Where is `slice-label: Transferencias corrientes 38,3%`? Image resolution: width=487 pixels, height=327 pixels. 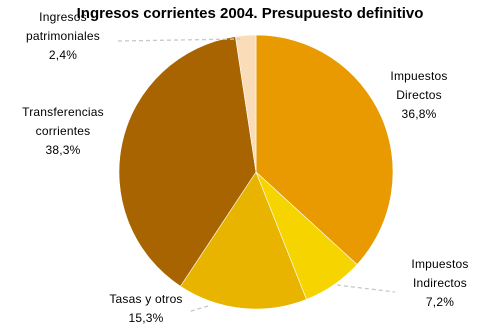 slice-label: Transferencias corrientes 38,3% is located at coordinates (63, 131).